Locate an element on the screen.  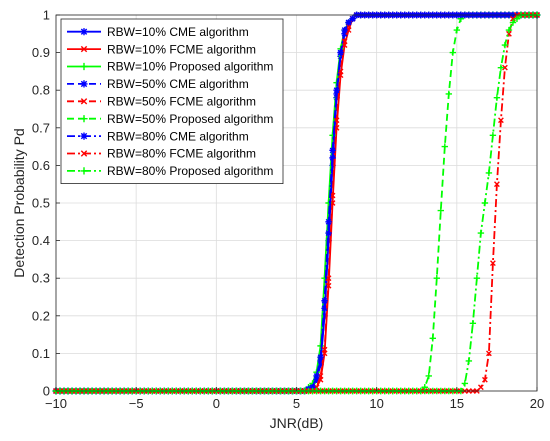
y-axis-label: Detection Probability Pd is located at coordinates (19, 202).